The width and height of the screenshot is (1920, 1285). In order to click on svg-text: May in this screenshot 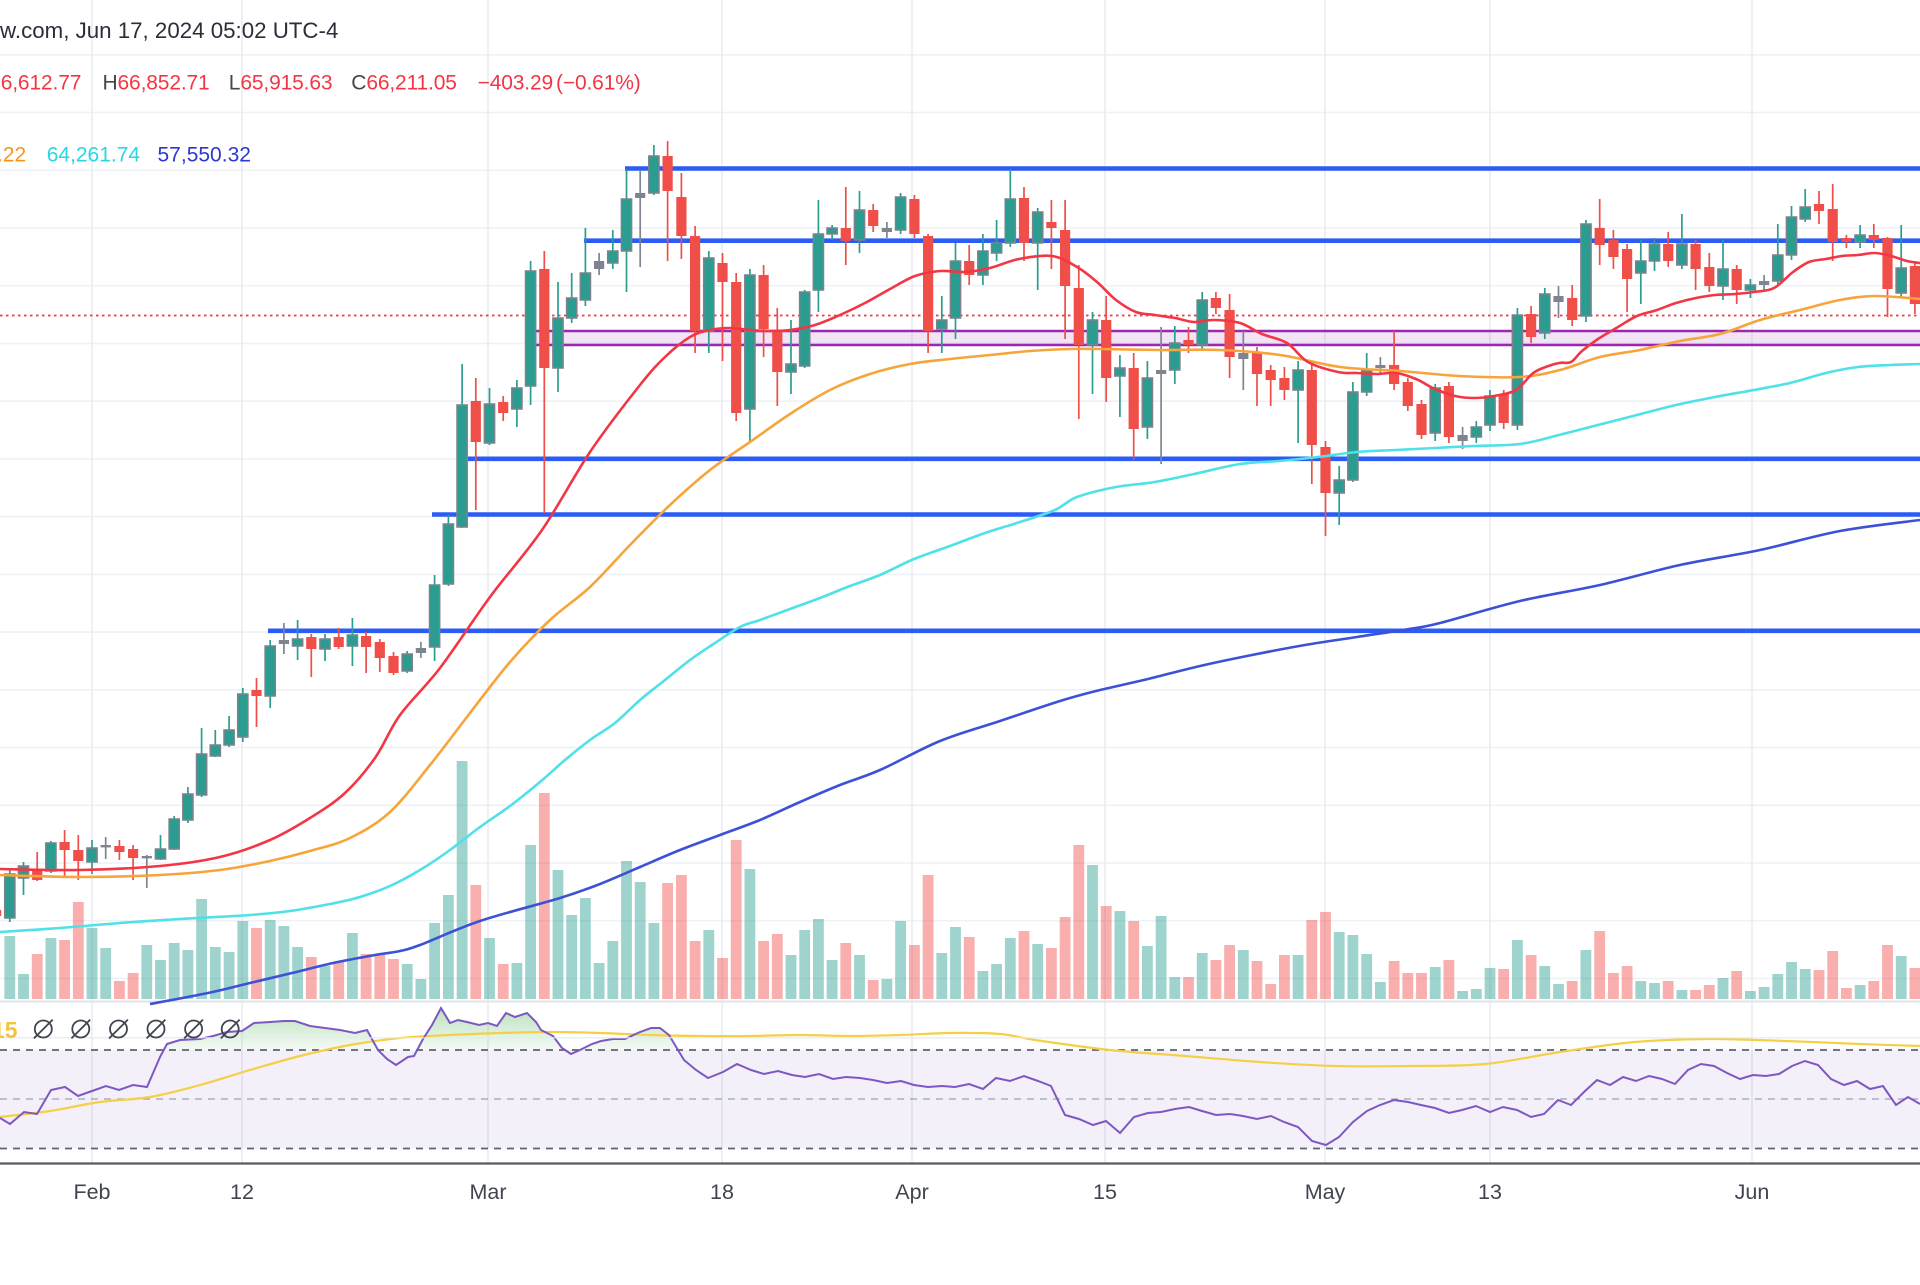, I will do `click(1325, 1192)`.